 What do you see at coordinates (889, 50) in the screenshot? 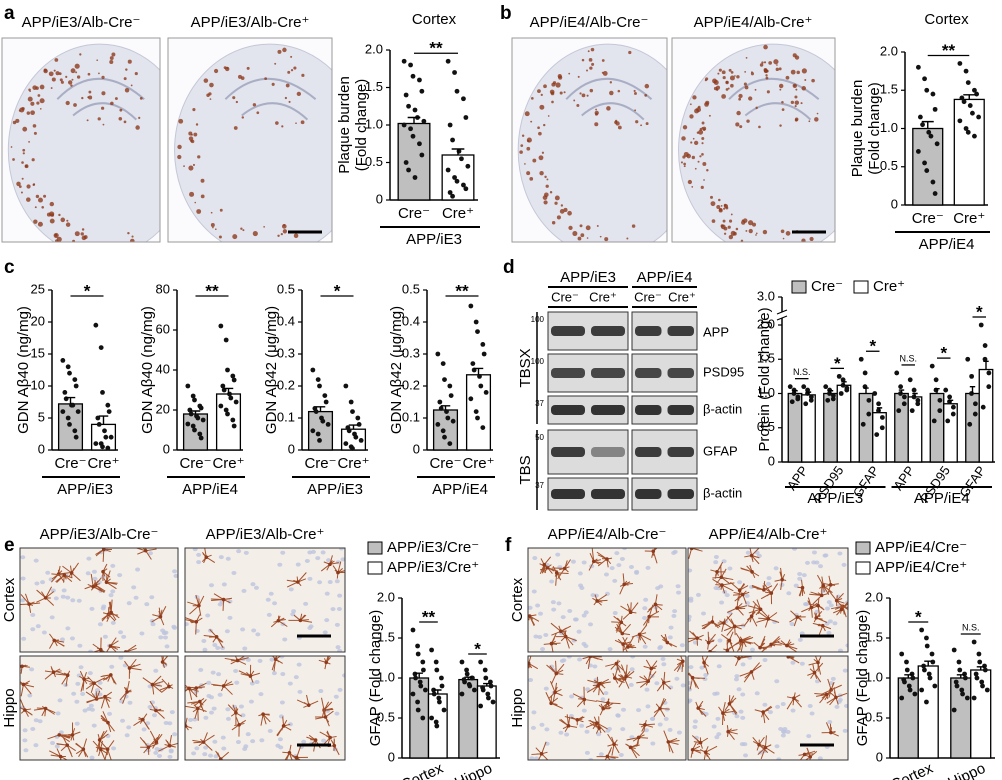
I see `y-tick-label: 2.0` at bounding box center [889, 50].